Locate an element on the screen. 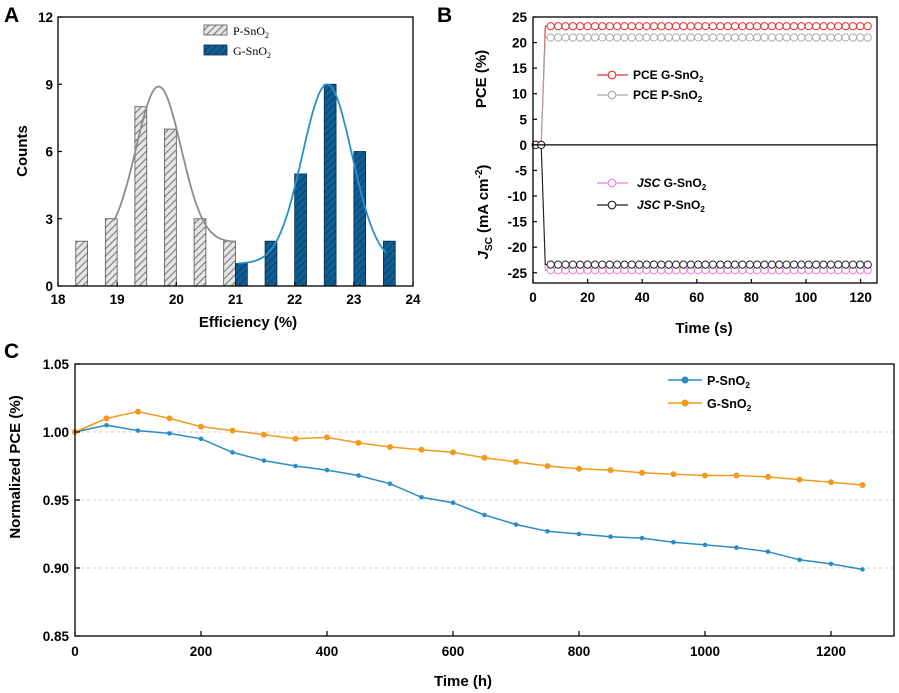 Image resolution: width=899 pixels, height=693 pixels. y-axis-title-pce: PCE (%) is located at coordinates (481, 79).